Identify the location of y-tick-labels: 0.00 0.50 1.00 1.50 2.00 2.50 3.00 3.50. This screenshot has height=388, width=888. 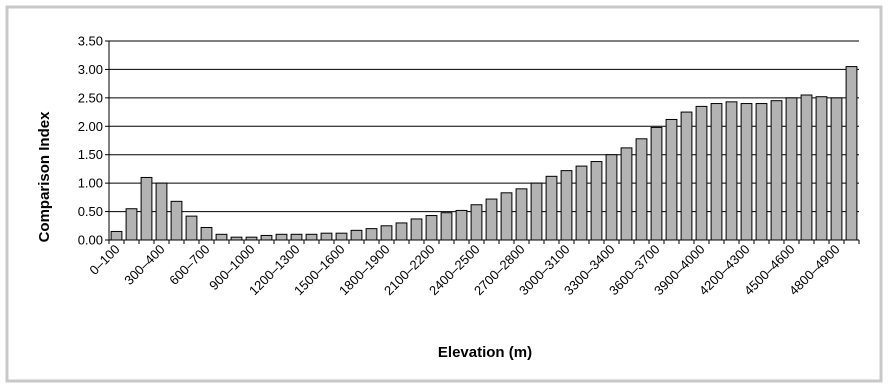
(93, 141).